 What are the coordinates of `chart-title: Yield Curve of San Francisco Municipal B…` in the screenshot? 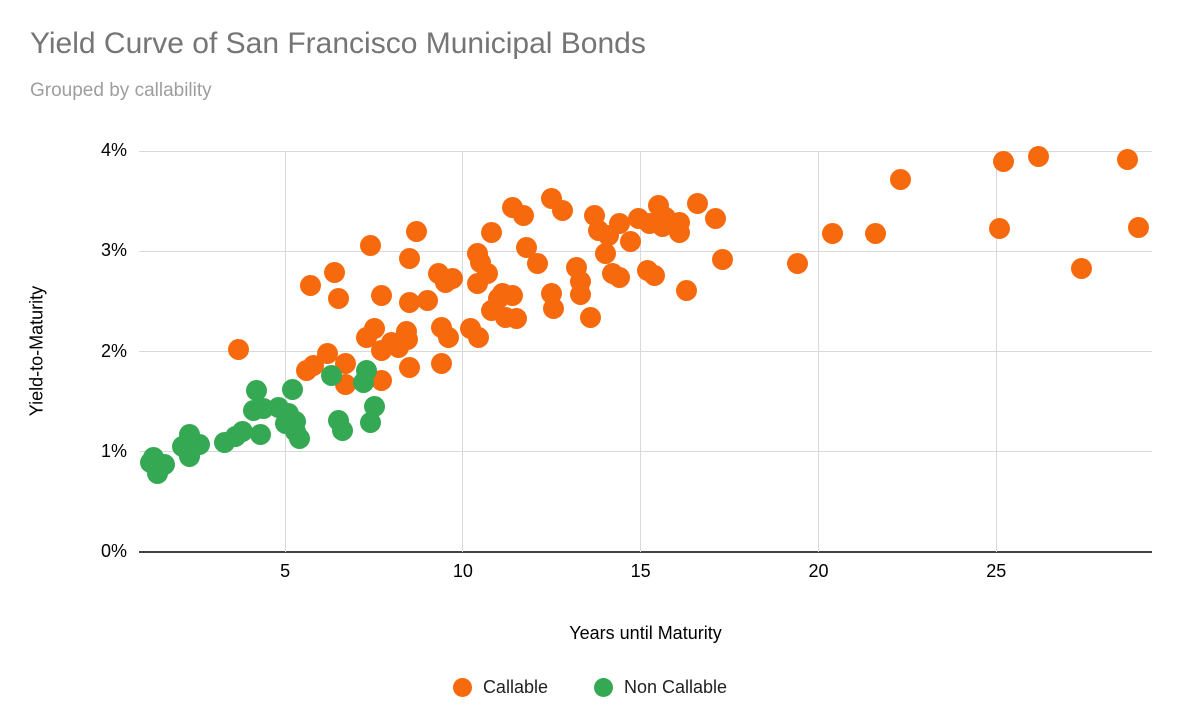 It's located at (338, 43).